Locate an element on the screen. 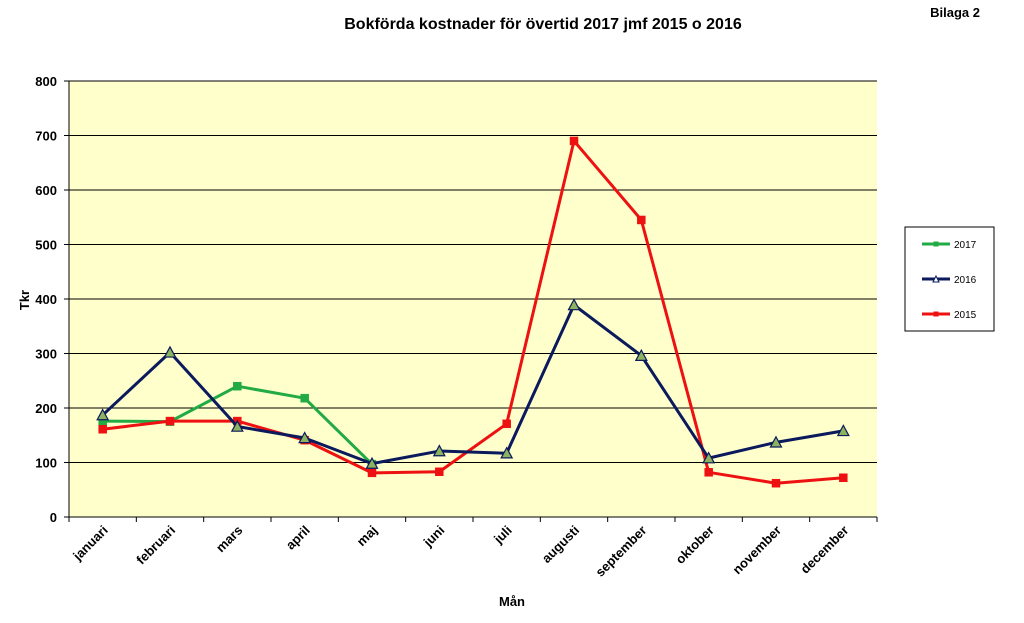 This screenshot has width=1024, height=623. legend: 2017 2016 2015 is located at coordinates (949, 279).